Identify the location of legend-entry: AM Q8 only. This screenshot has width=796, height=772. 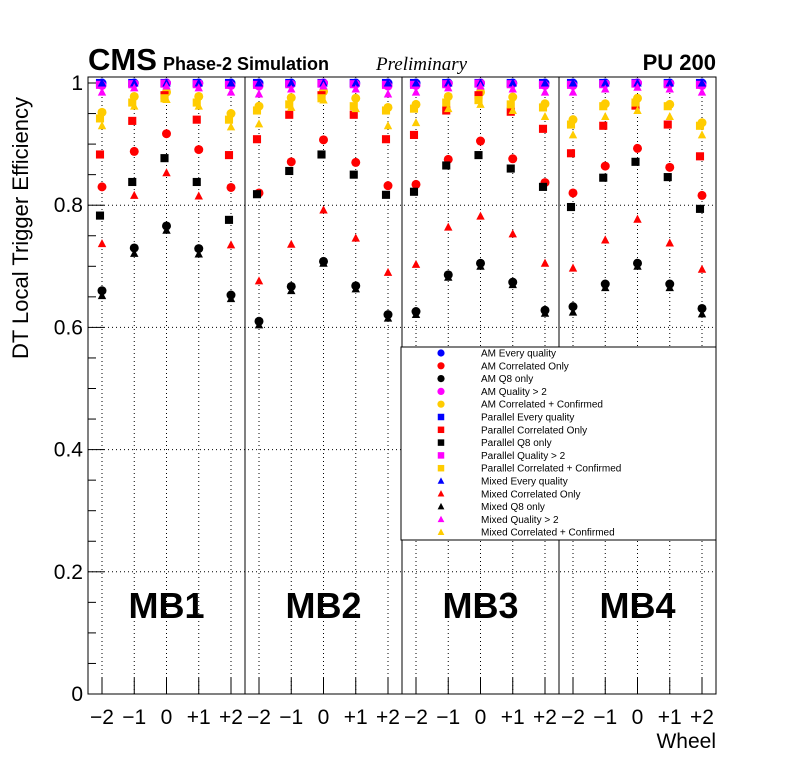
(507, 379).